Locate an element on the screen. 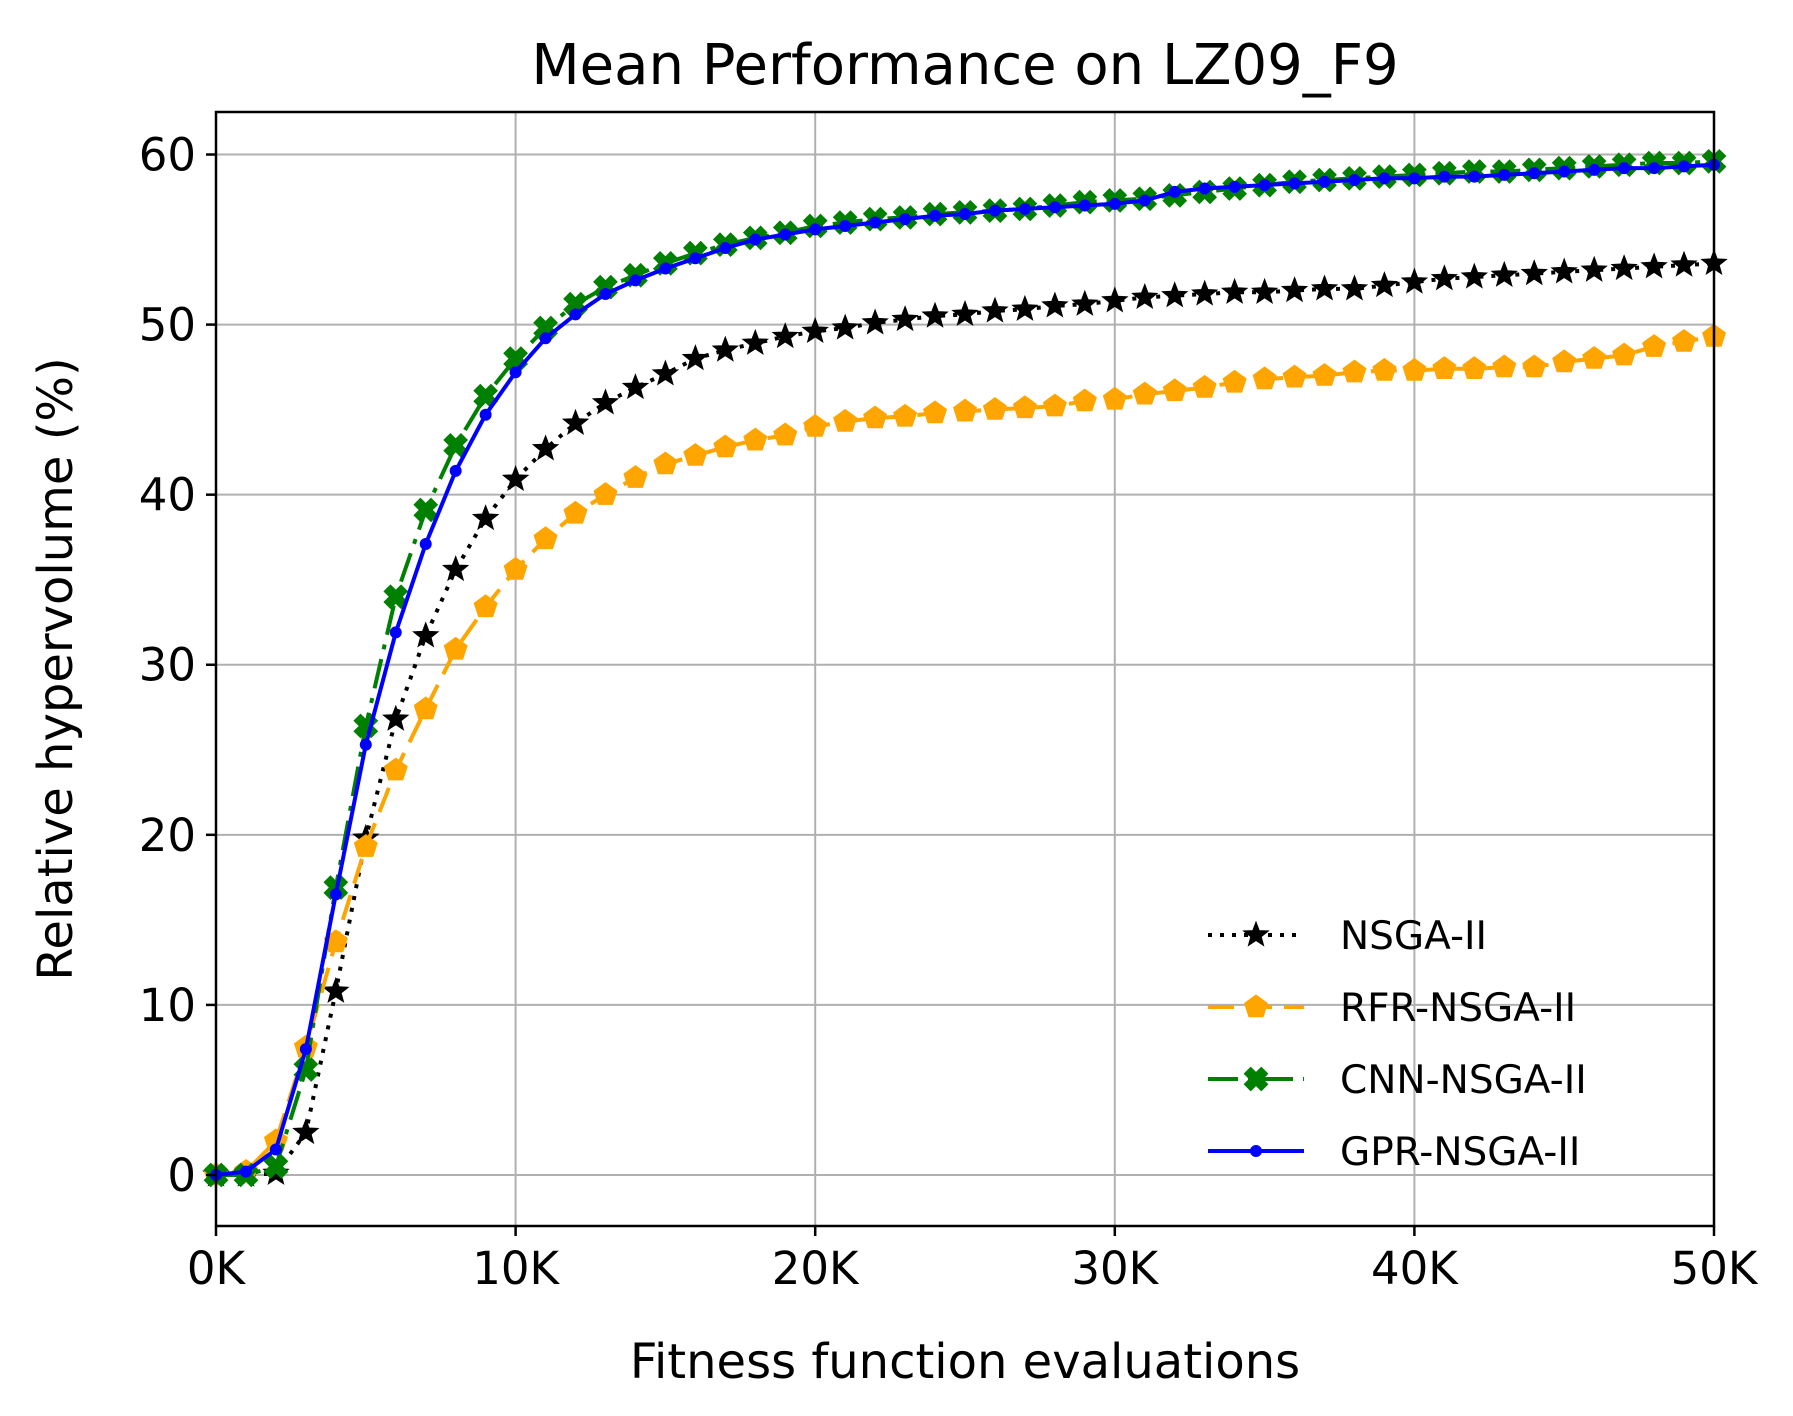 This screenshot has width=1793, height=1416. legend-label: RFR-NSGA-II is located at coordinates (1458, 1008).